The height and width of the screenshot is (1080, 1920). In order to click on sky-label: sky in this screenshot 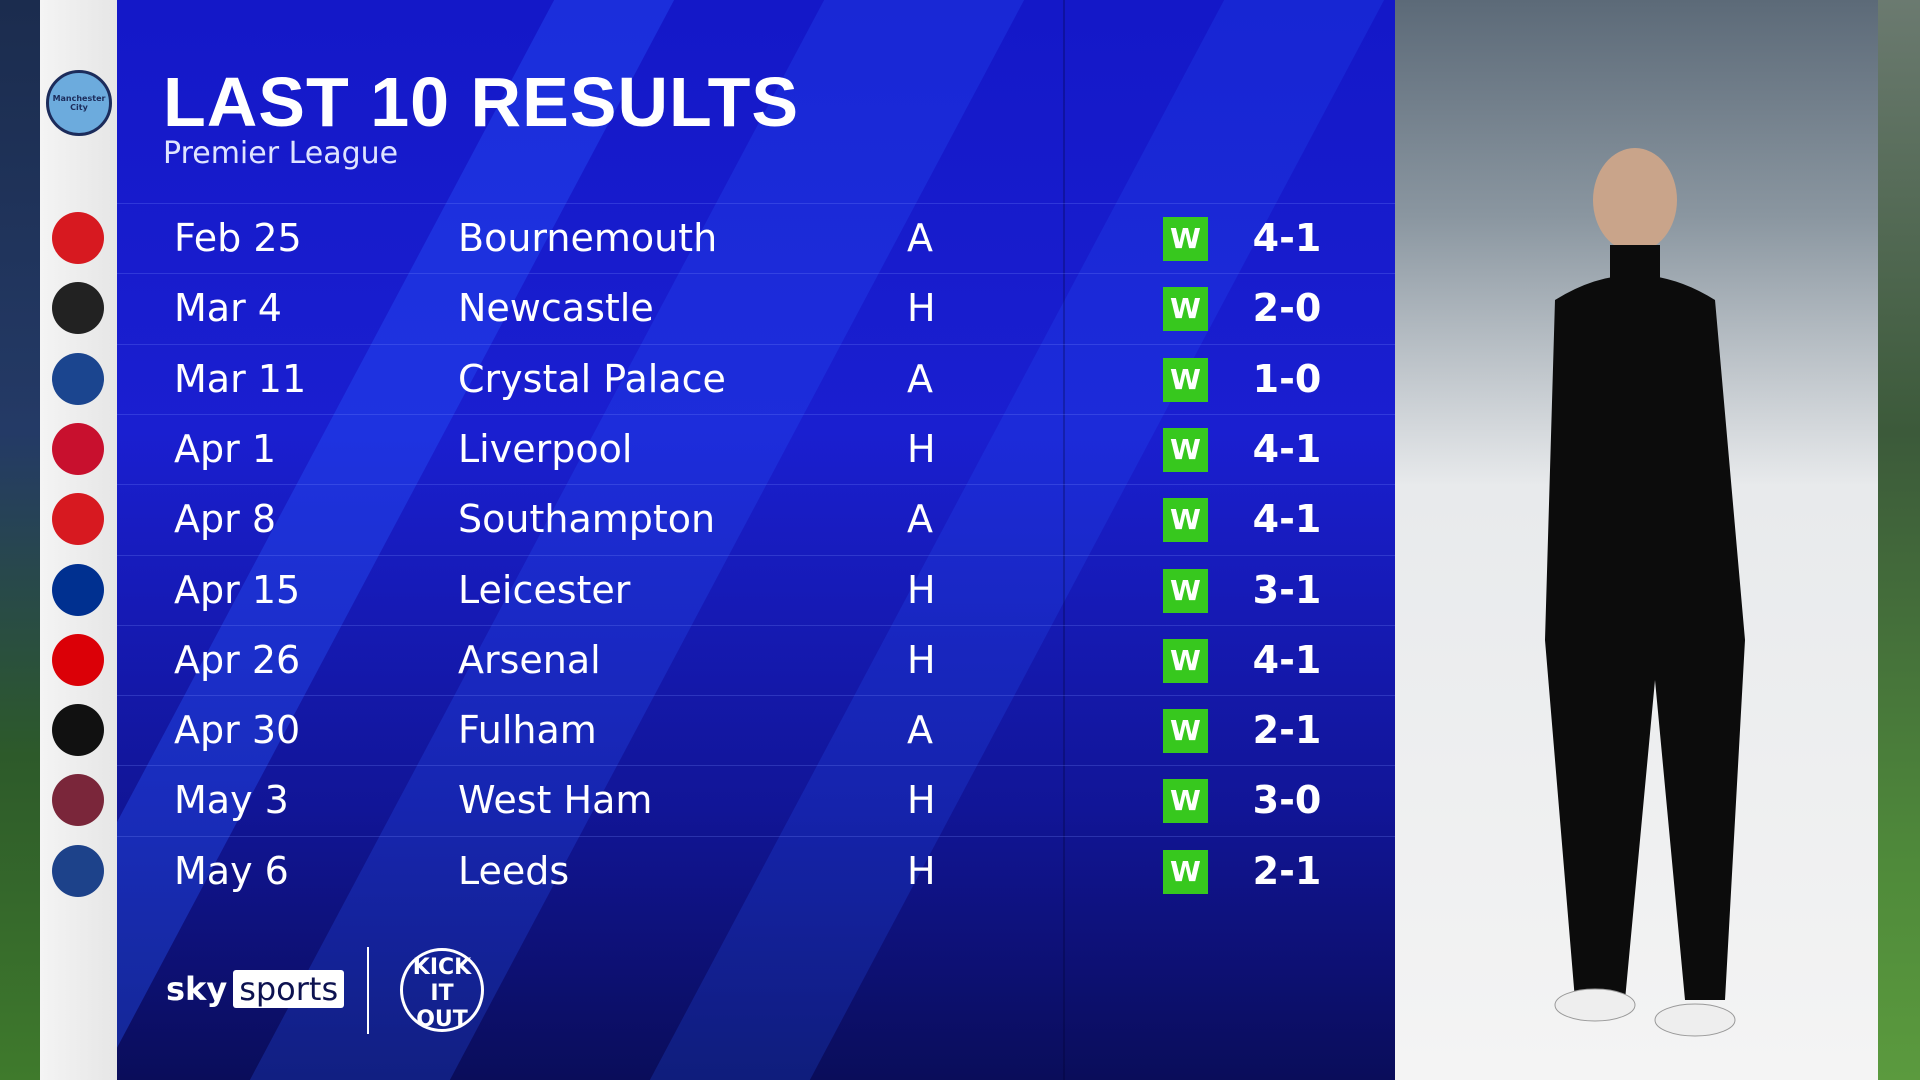, I will do `click(197, 989)`.